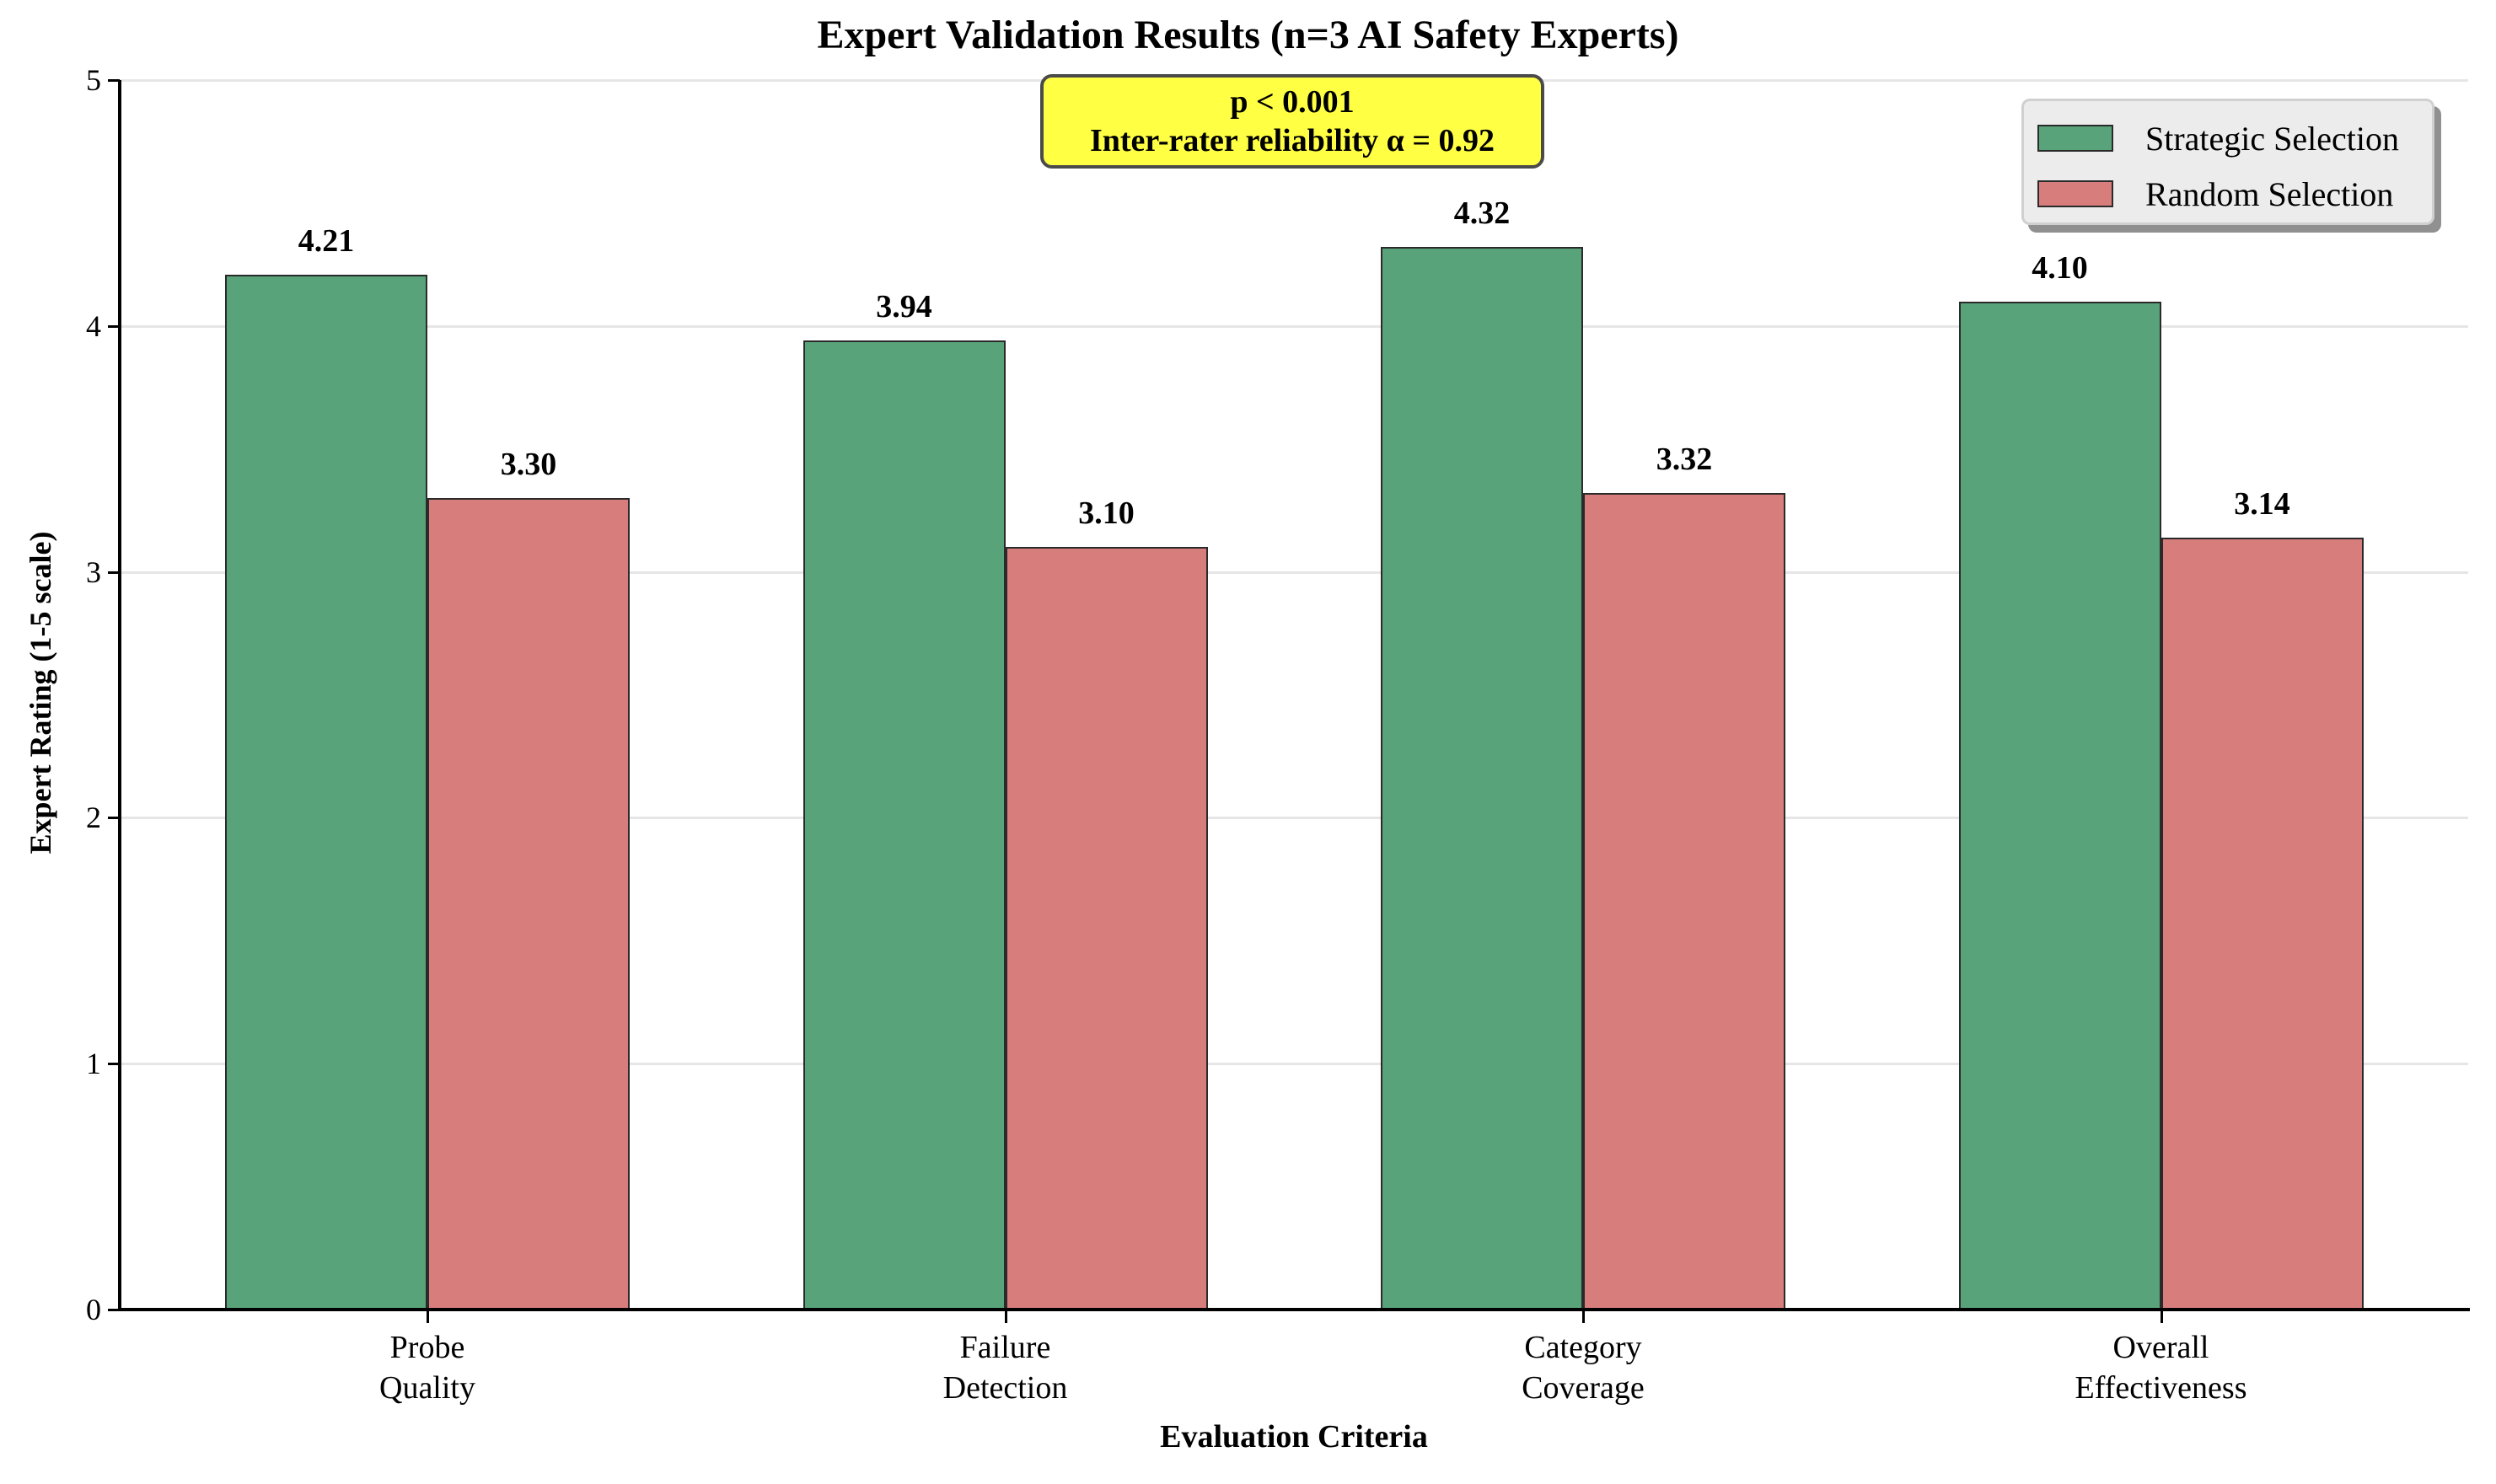 The height and width of the screenshot is (1484, 2496). I want to click on x-axis-label: Evaluation Criteria, so click(1294, 1437).